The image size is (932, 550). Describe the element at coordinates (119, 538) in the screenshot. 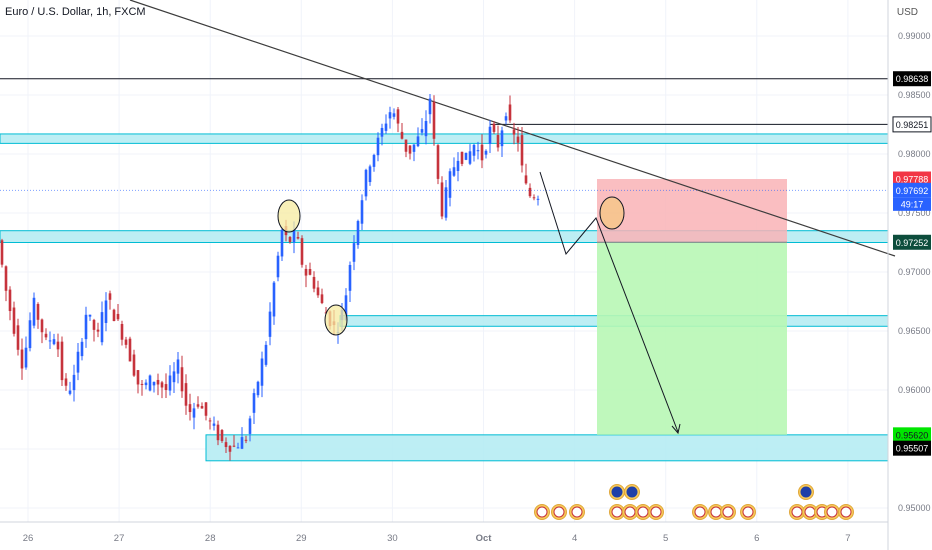

I see `time-tick-label: 27` at that location.